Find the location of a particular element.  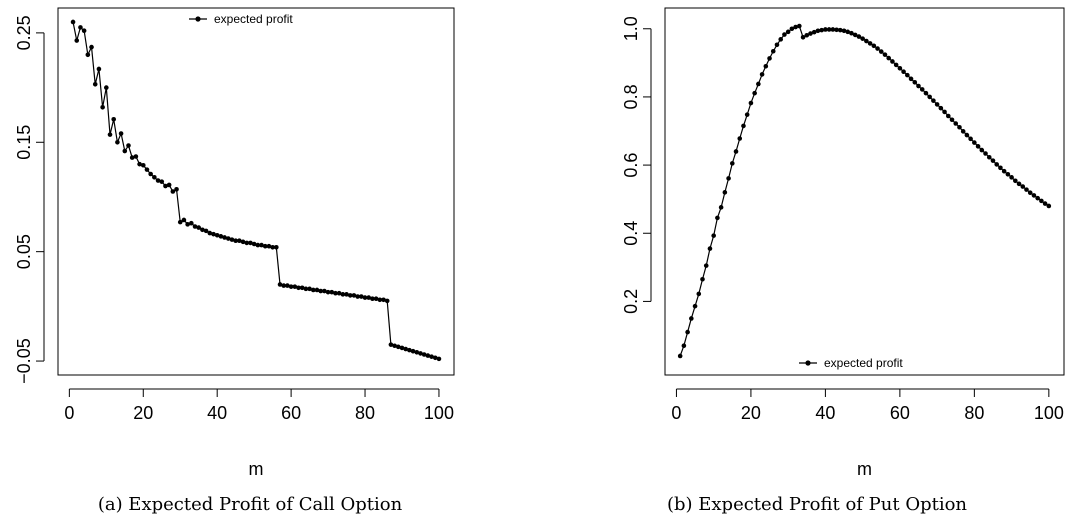

y-tick-label: 1.0 is located at coordinates (631, 28).